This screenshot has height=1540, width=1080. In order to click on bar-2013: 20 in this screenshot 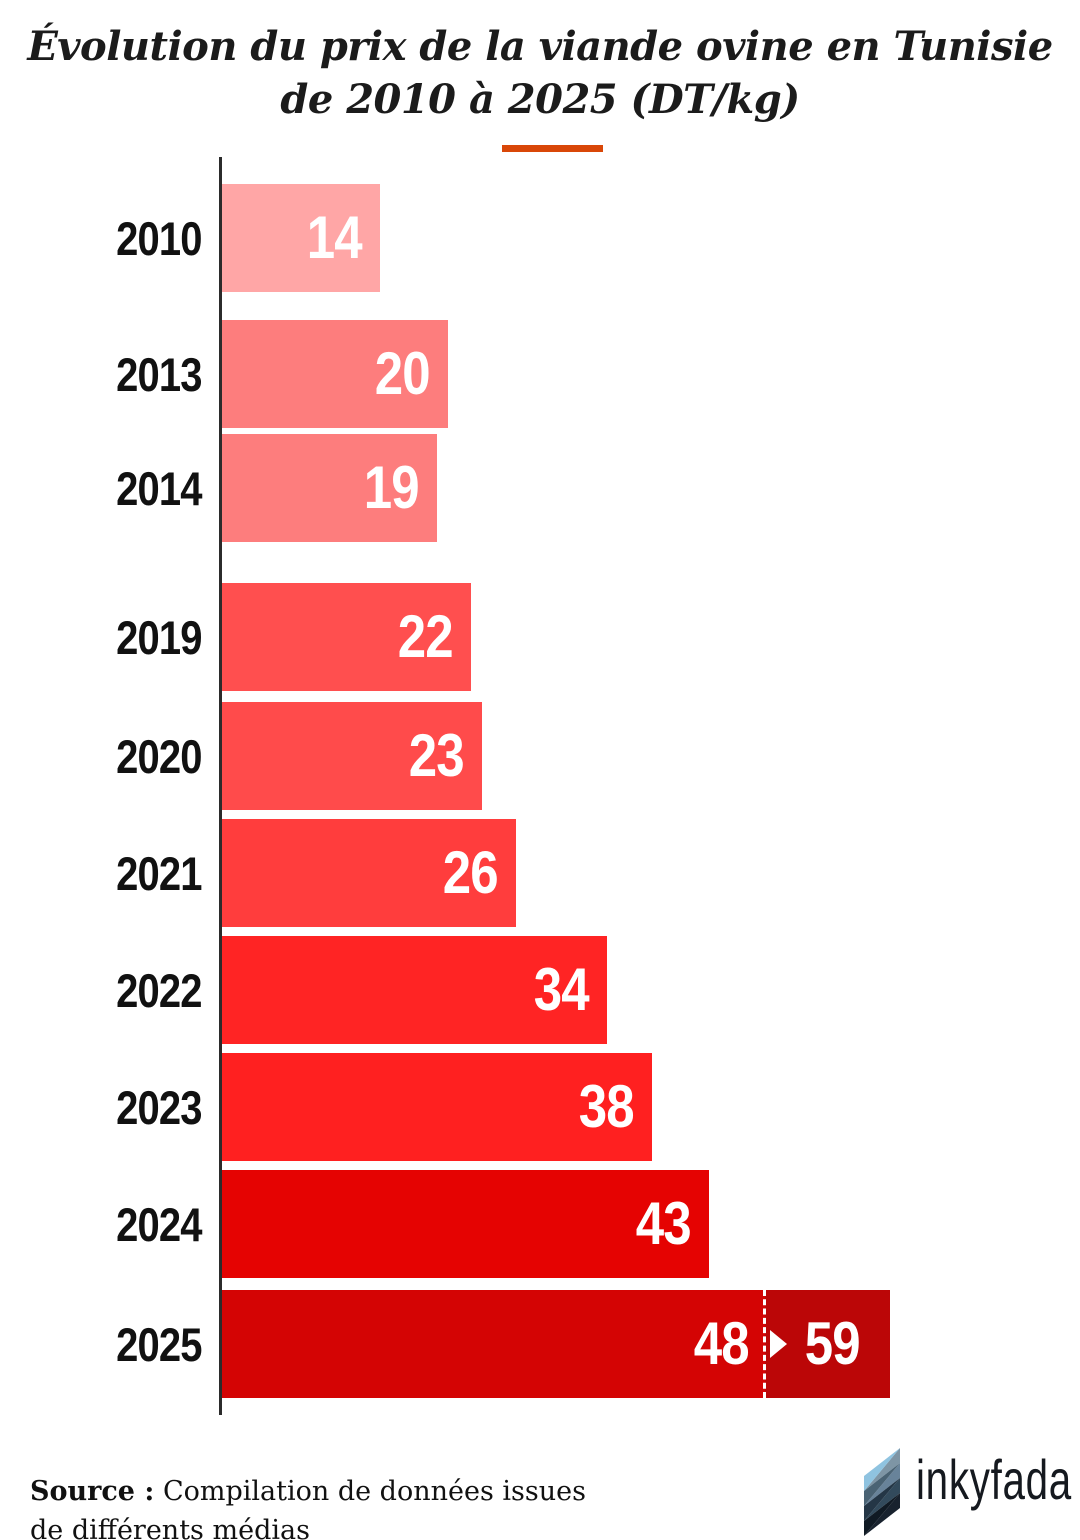, I will do `click(335, 374)`.